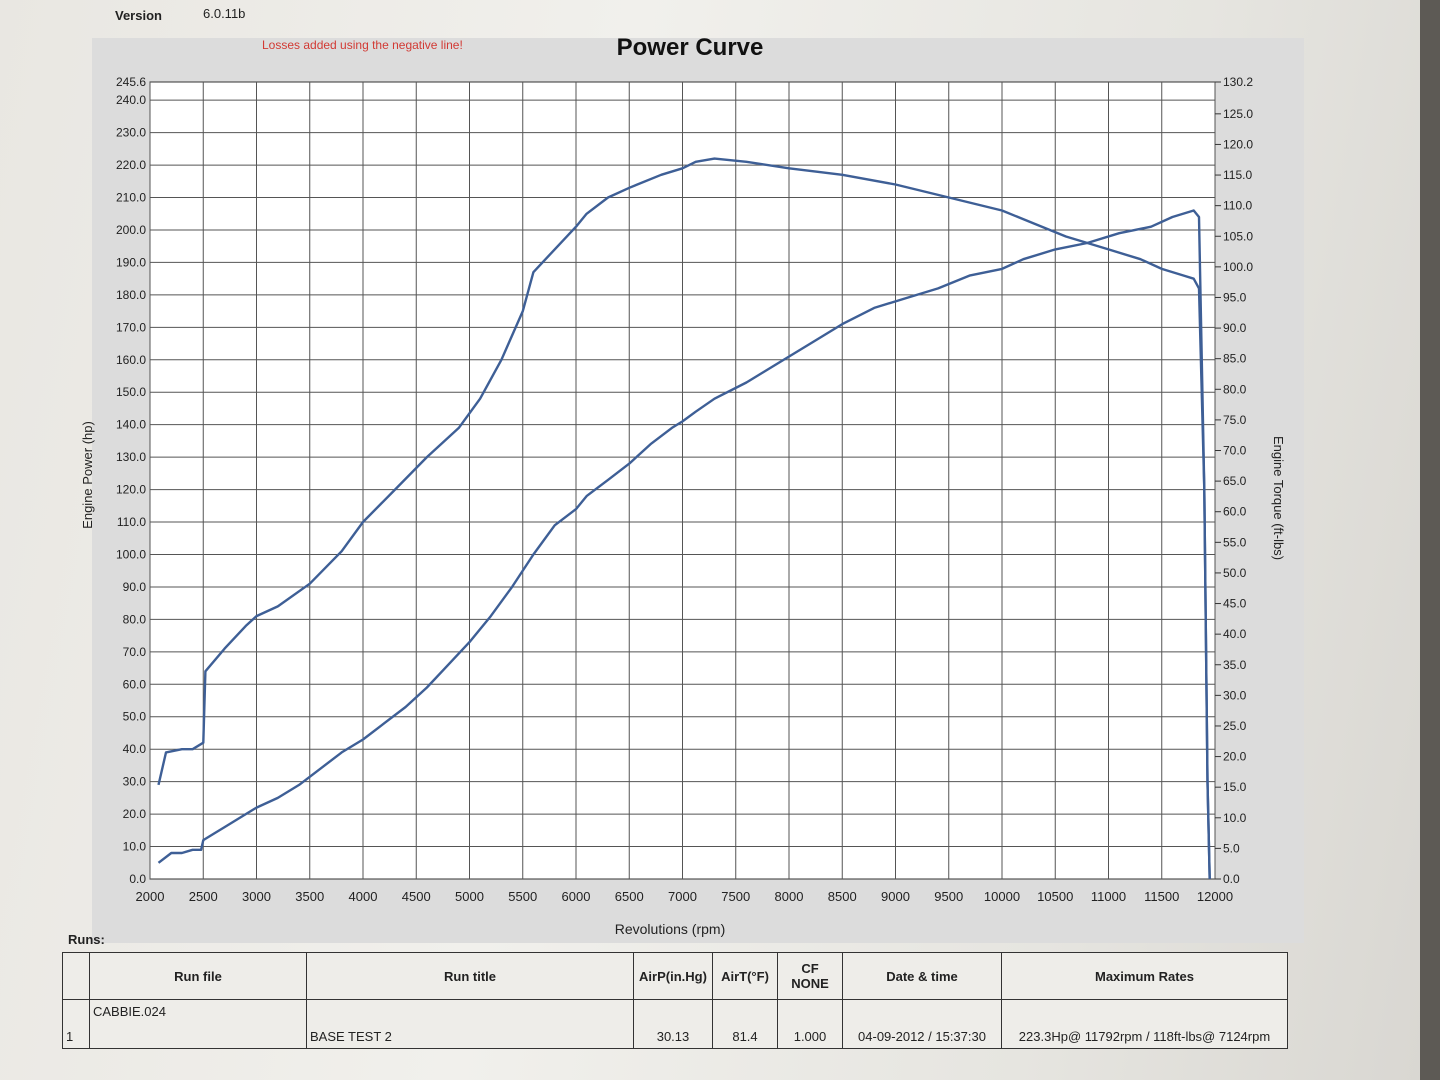 The image size is (1440, 1080). Describe the element at coordinates (745, 1024) in the screenshot. I see `airt-cell: 81.4` at that location.